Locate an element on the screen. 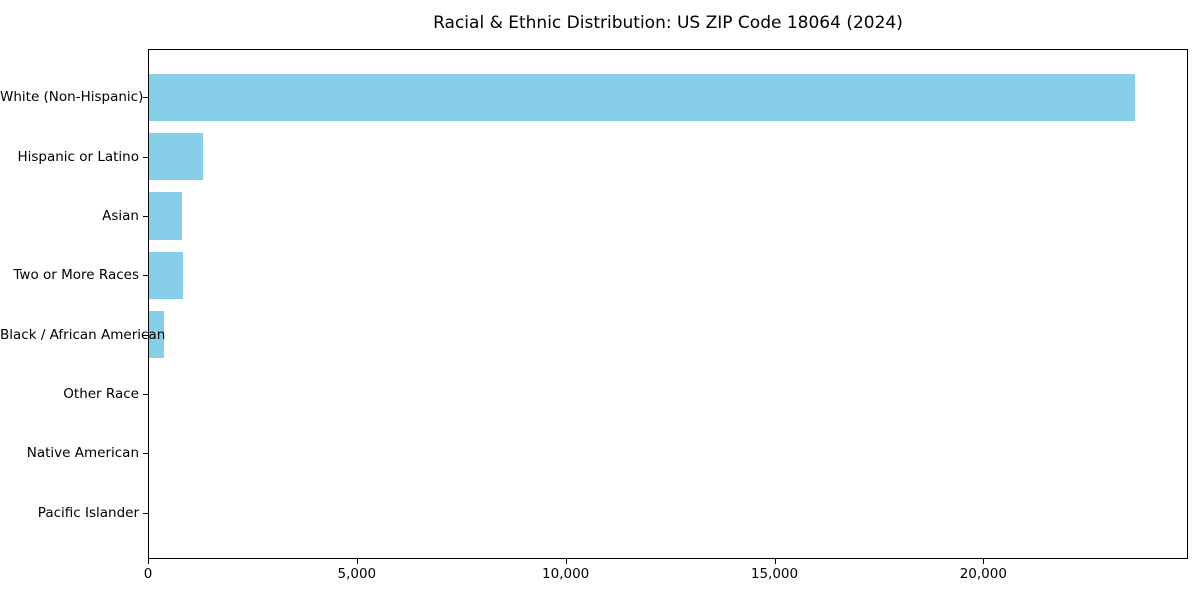 This screenshot has height=600, width=1200. y-axis-label: Hispanic or Latino is located at coordinates (78, 156).